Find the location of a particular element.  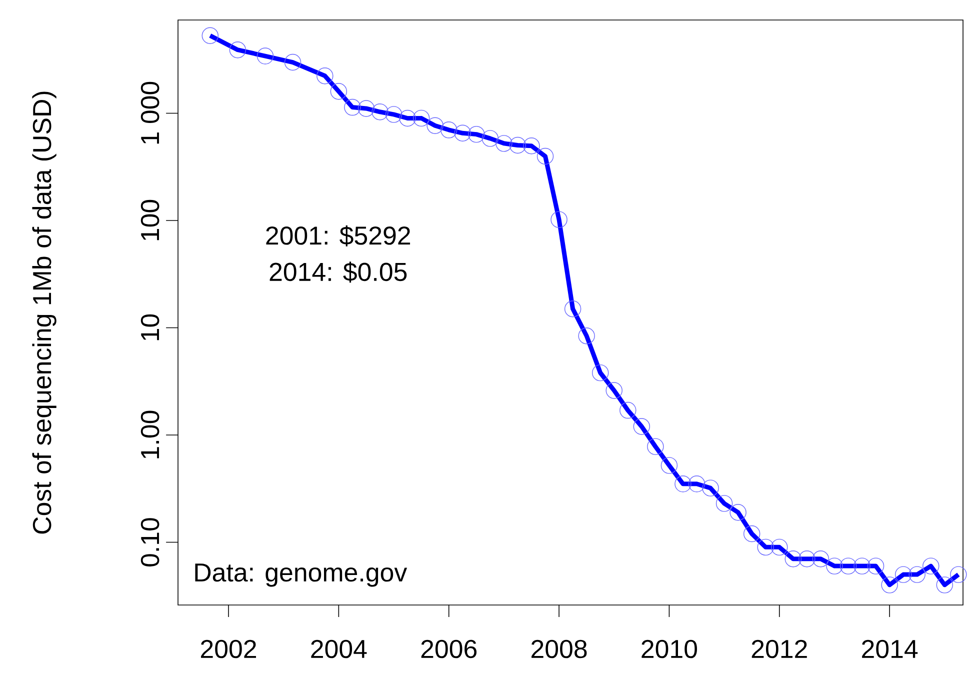

x-tick-label: 2004 is located at coordinates (339, 649).